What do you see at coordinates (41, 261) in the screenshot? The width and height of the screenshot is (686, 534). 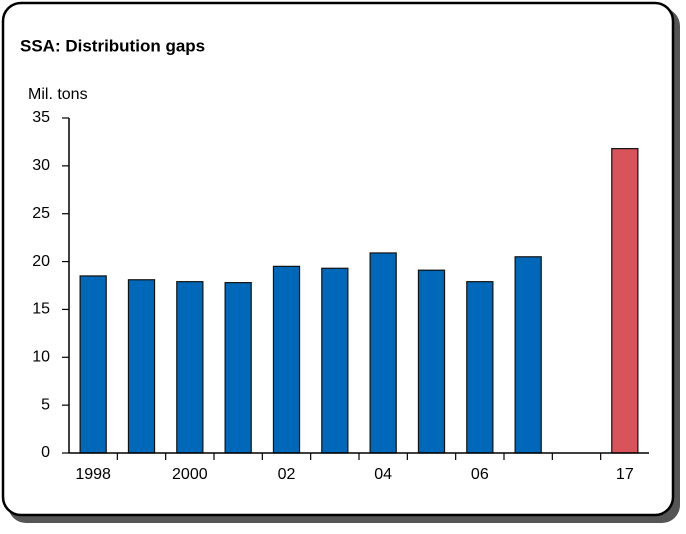 I see `y-tick-label: 20` at bounding box center [41, 261].